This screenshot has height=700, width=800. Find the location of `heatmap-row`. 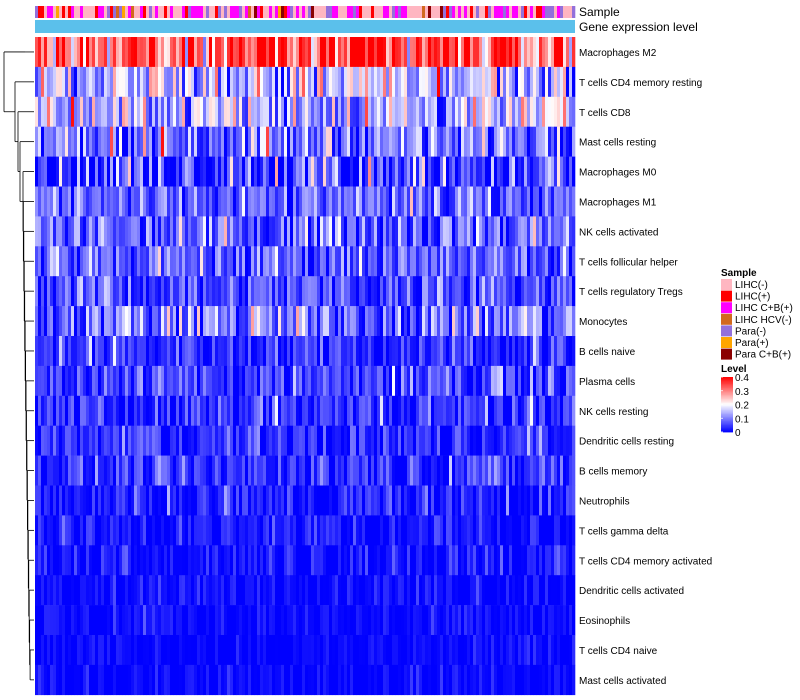

heatmap-row is located at coordinates (305, 201).